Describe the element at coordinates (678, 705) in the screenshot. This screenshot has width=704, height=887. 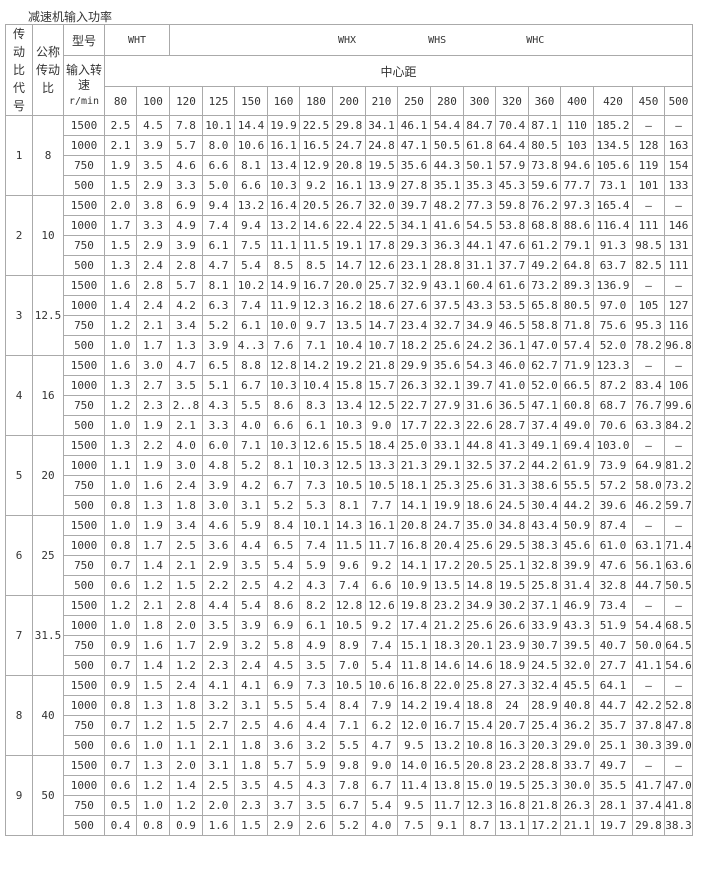
I see `power-value-cell: 52.8` at that location.